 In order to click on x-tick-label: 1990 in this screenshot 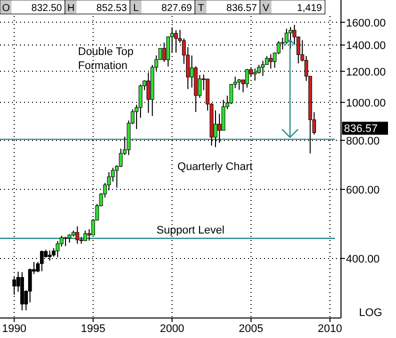, I will do `click(14, 329)`.